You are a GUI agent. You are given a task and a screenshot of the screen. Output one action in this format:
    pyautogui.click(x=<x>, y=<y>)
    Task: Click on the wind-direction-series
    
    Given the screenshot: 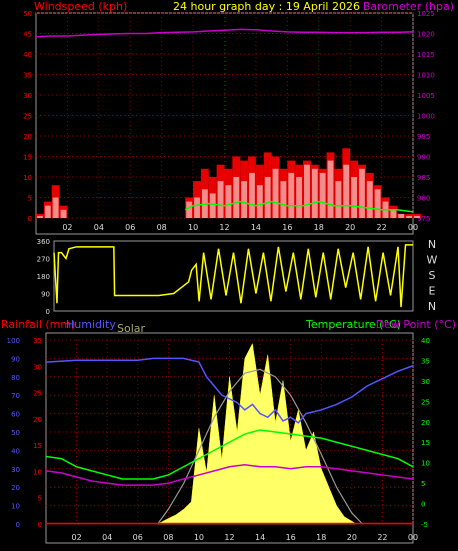 What is the action you would take?
    pyautogui.click(x=233, y=276)
    